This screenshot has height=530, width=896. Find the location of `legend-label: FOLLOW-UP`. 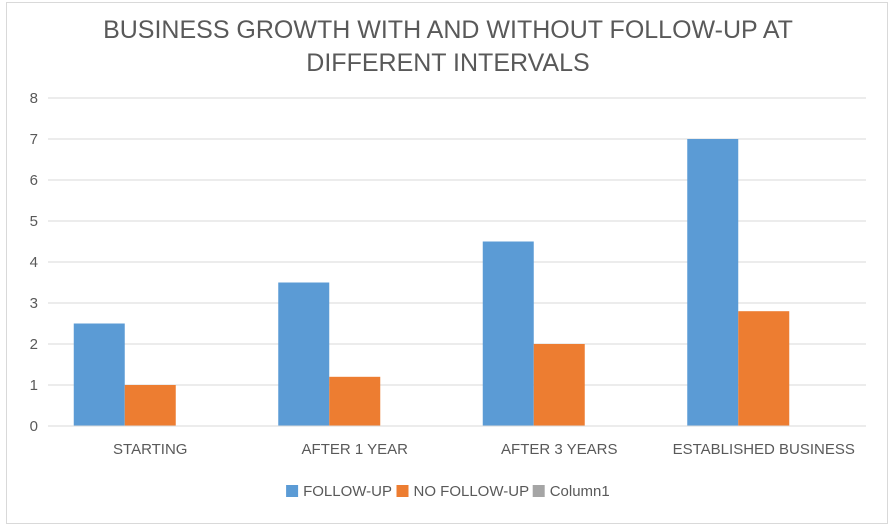

legend-label: FOLLOW-UP is located at coordinates (347, 491).